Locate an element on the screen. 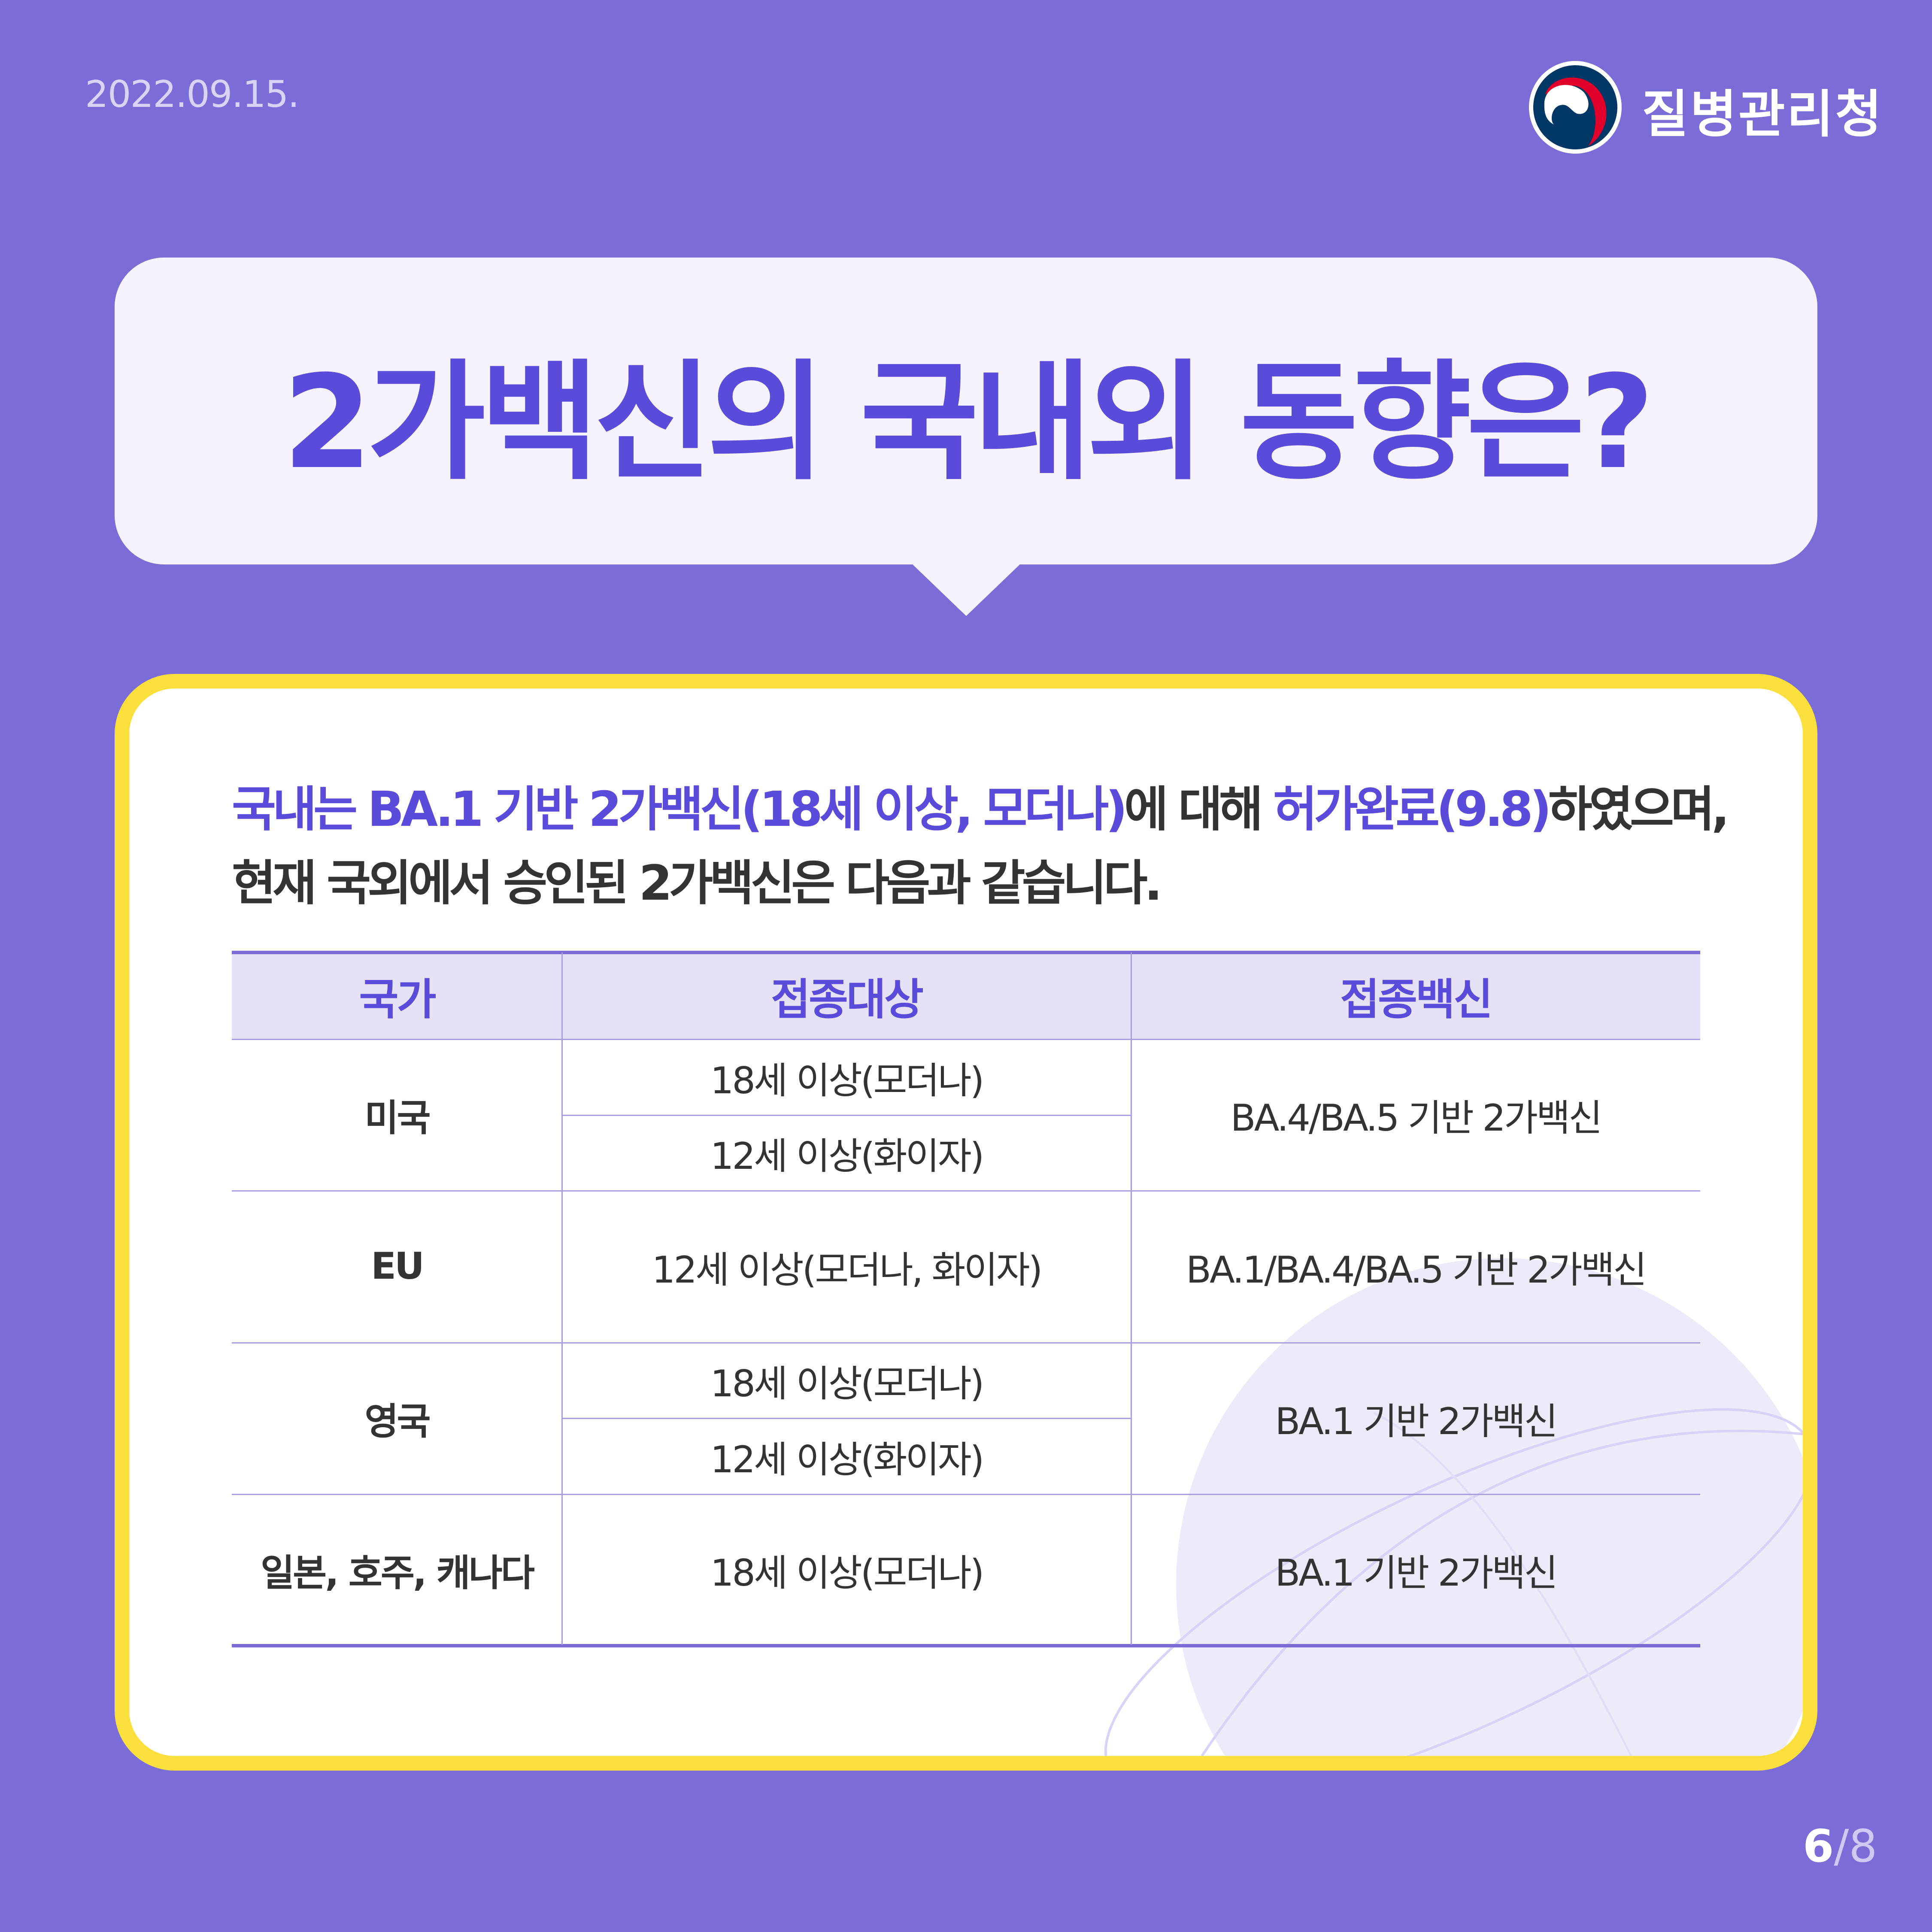  intro-line-2: 현재 국외에서 승인된 2가백신은 다음과 같습니다. is located at coordinates (697, 883).